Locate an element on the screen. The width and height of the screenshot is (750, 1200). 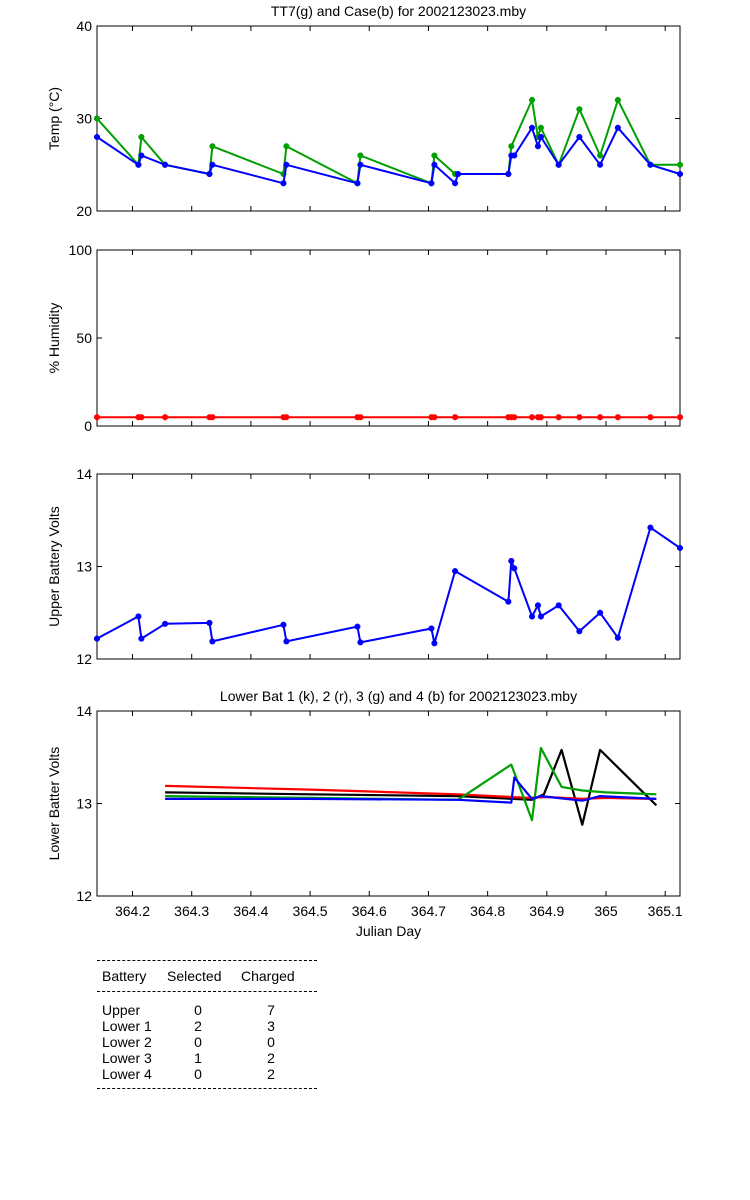
upper-battery-y-tick-label: 14 is located at coordinates (84, 474).